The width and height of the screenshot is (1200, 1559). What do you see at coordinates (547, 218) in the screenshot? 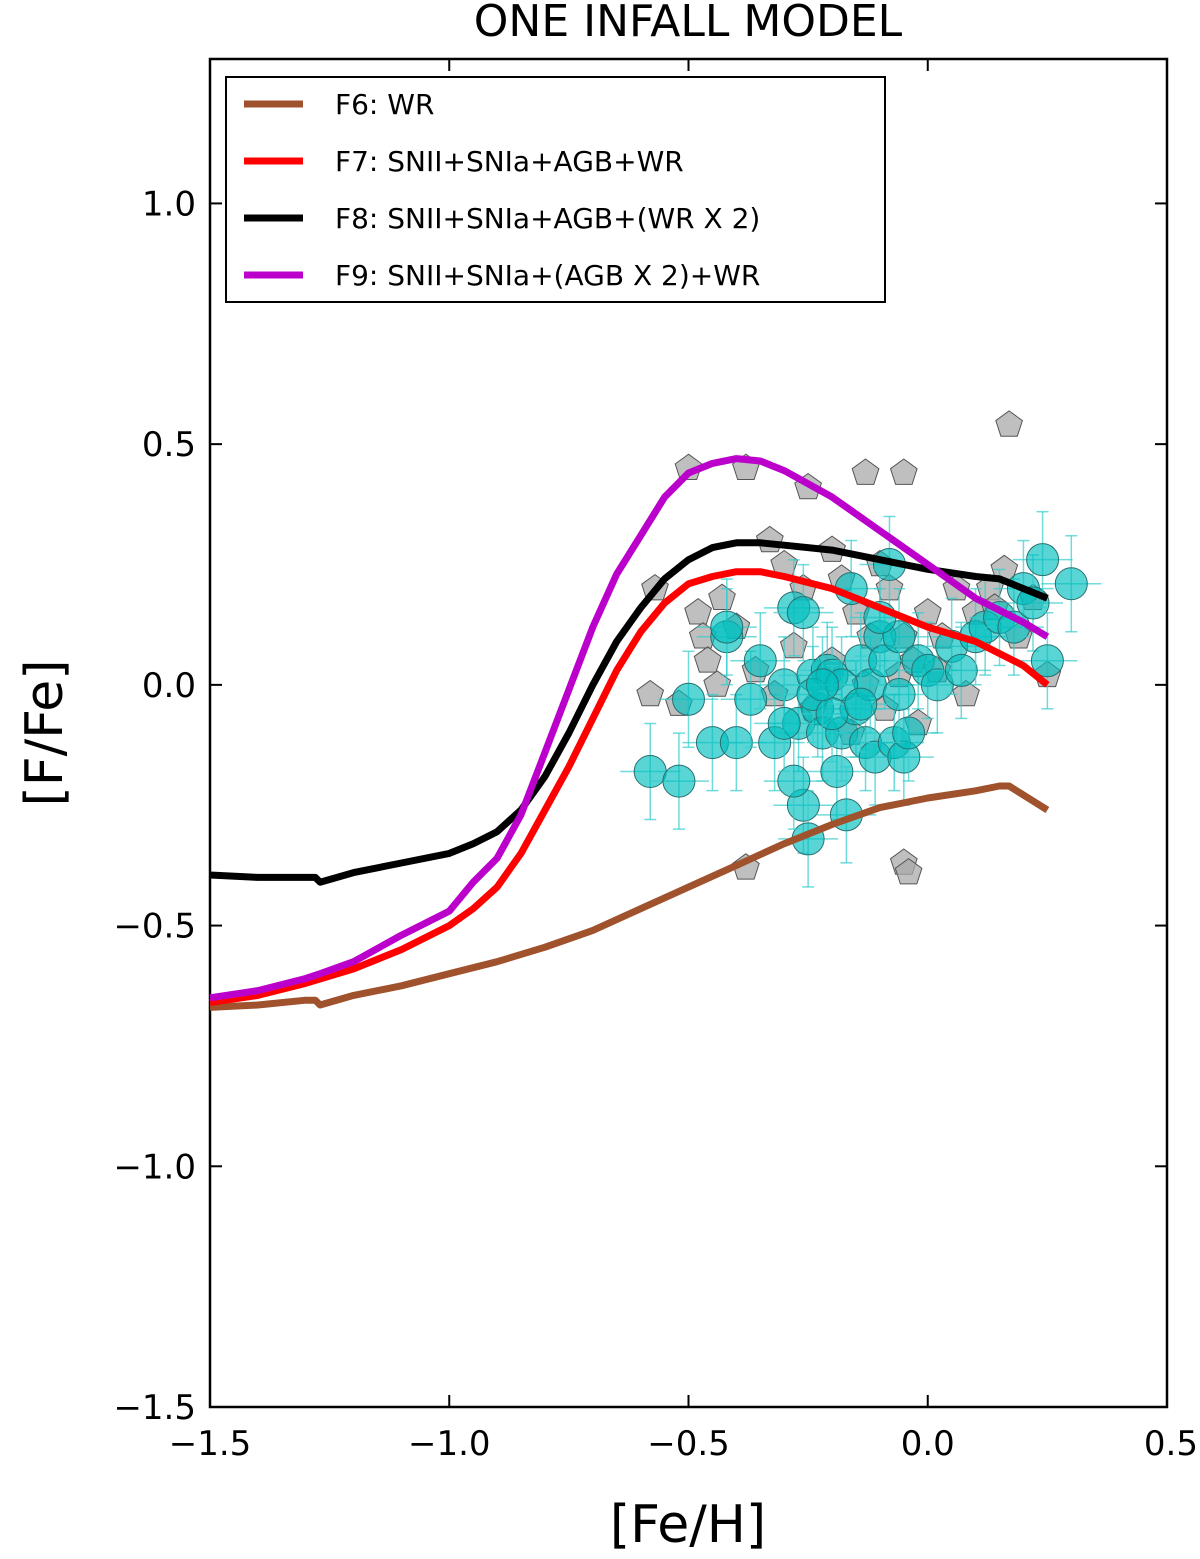
I see `legend-label: F8: SNII+SNIa+AGB+(WR X 2)` at bounding box center [547, 218].